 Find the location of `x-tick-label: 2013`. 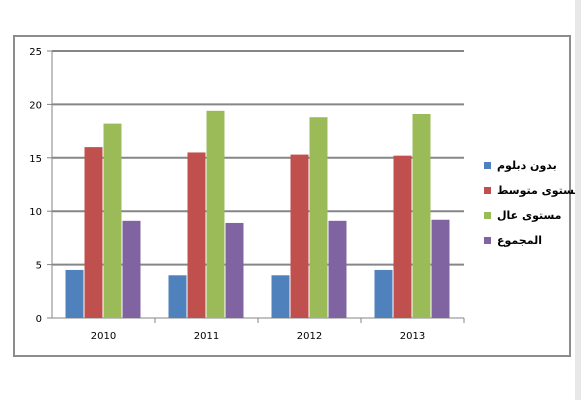

x-tick-label: 2013 is located at coordinates (412, 336).